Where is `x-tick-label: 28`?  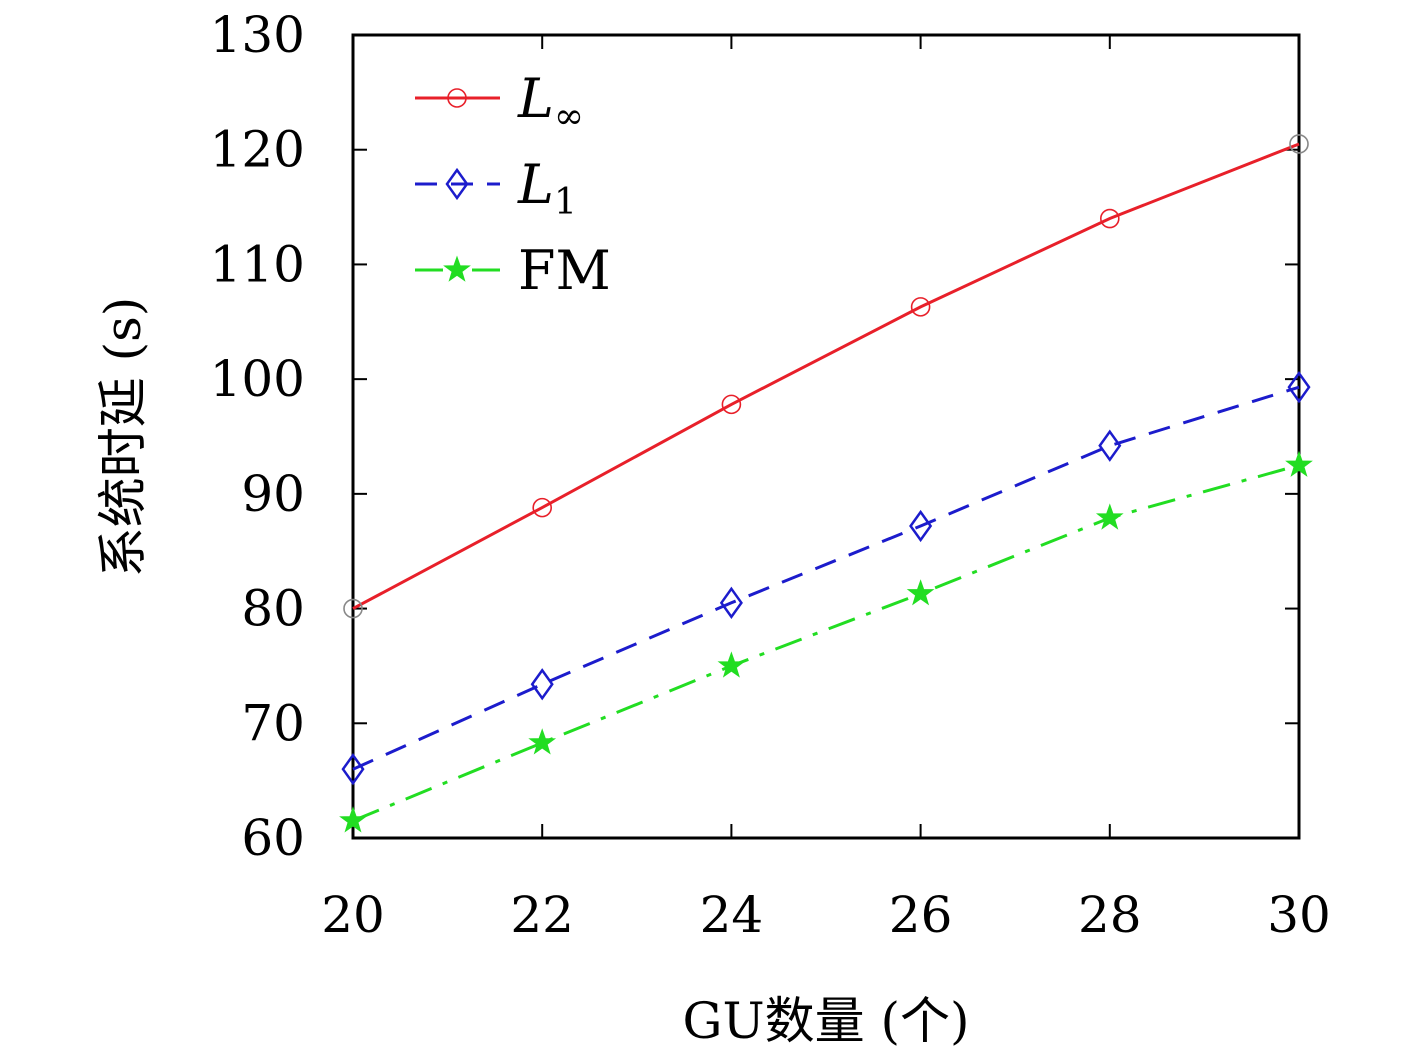
x-tick-label: 28 is located at coordinates (1110, 915).